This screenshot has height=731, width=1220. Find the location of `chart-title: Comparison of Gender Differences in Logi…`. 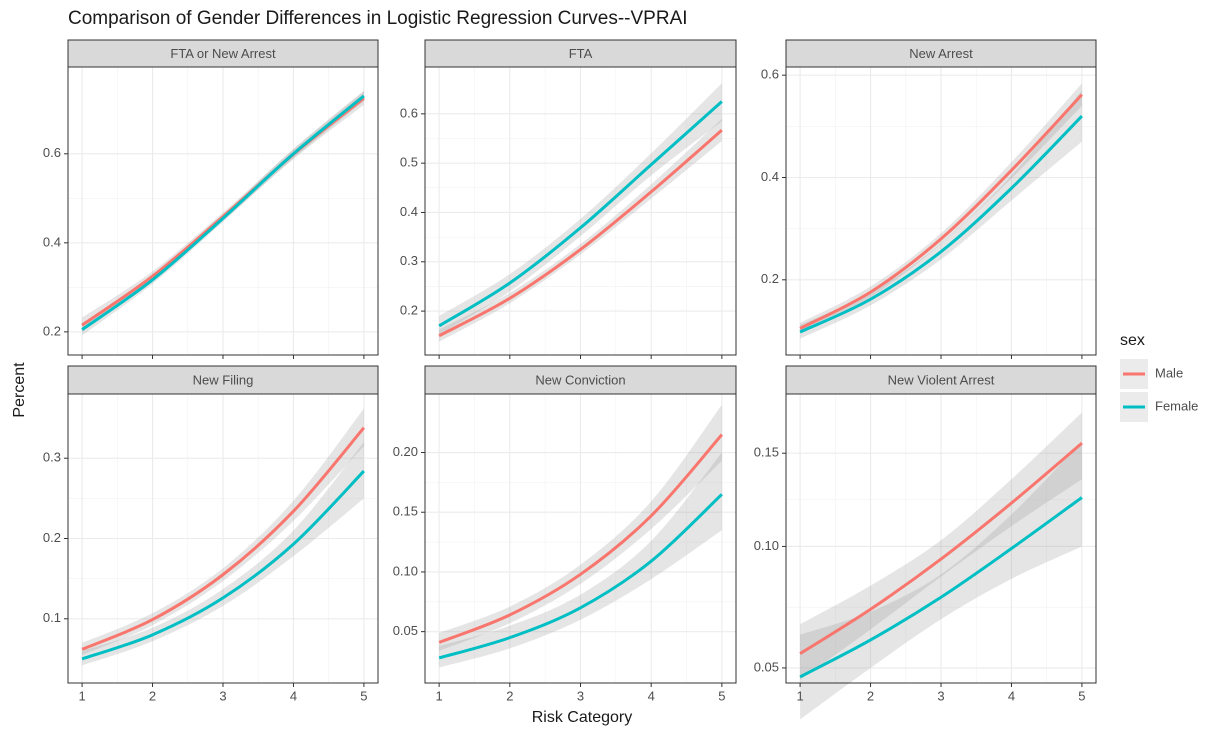

chart-title: Comparison of Gender Differences in Logi… is located at coordinates (378, 18).